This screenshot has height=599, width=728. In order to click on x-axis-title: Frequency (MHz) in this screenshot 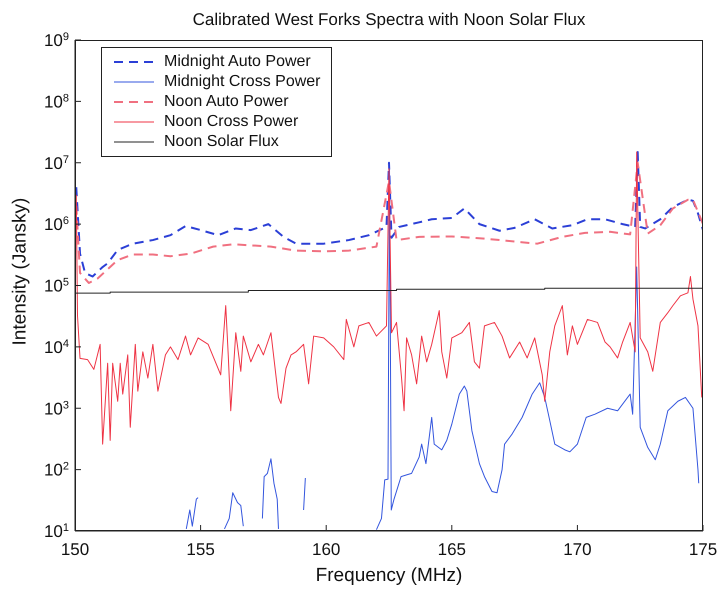, I will do `click(389, 575)`.